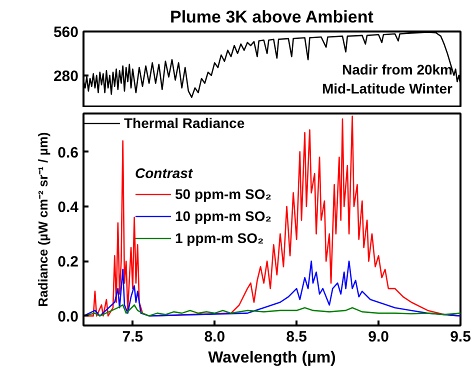 This screenshot has height=369, width=474. What do you see at coordinates (272, 358) in the screenshot?
I see `x-axis-title: Wavelength (µm)` at bounding box center [272, 358].